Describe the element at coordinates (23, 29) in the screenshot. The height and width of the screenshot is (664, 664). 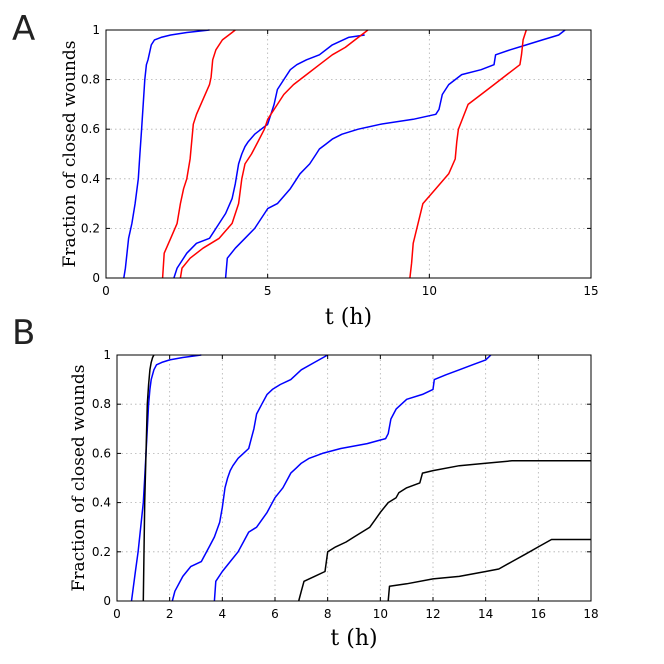
I see `panel-letter-a: A` at that location.